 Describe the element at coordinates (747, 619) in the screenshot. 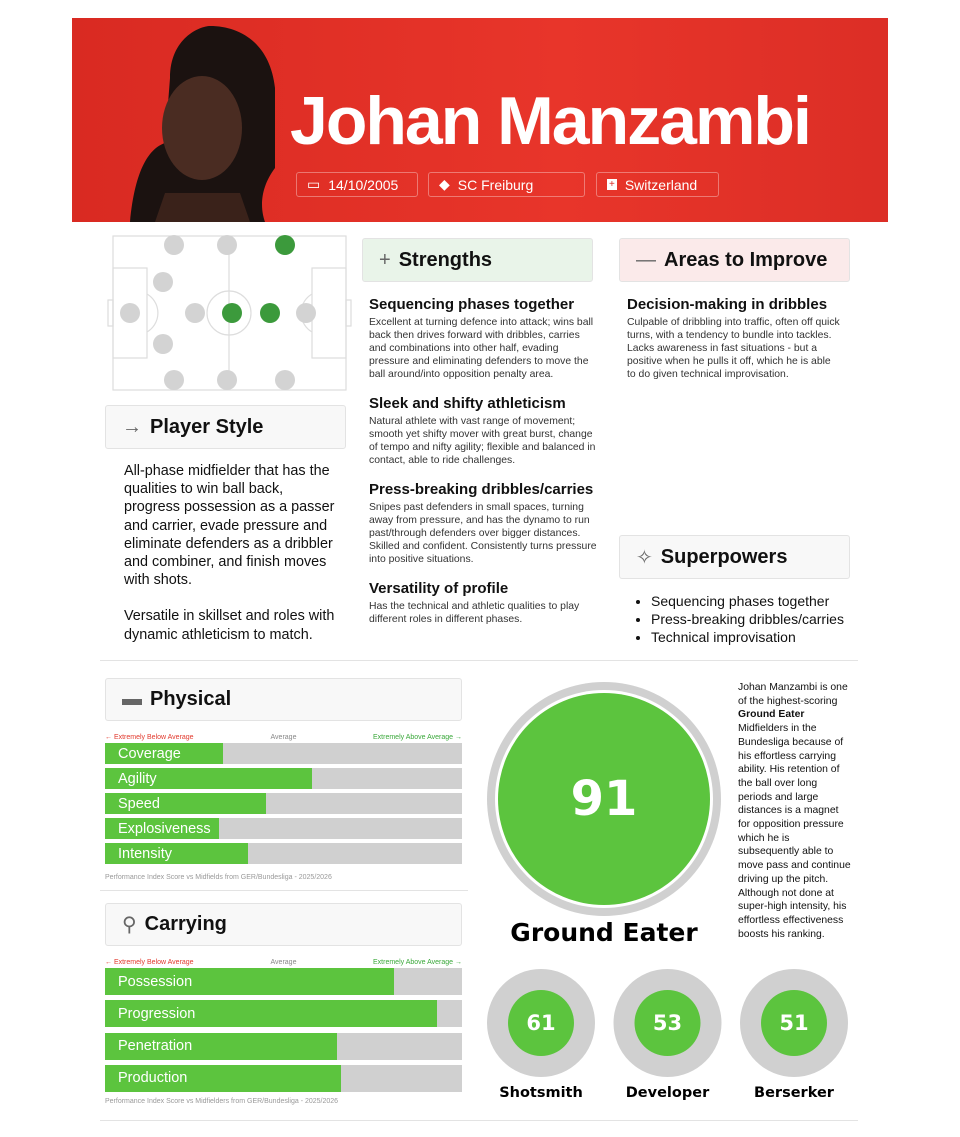

I see `superpower: Press-breaking dribbles/carries` at that location.